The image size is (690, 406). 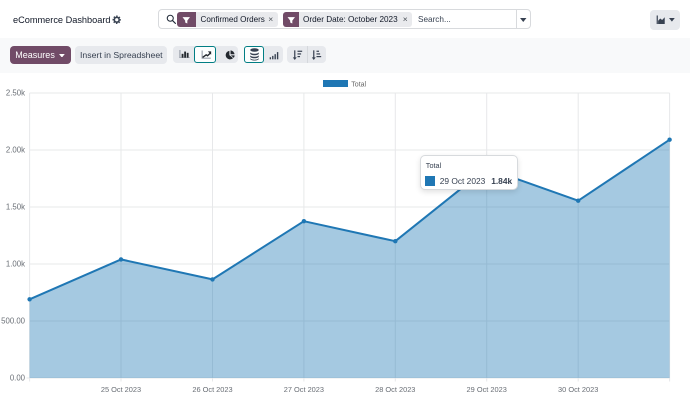 I want to click on svg-text: 1.50k, so click(x=15, y=207).